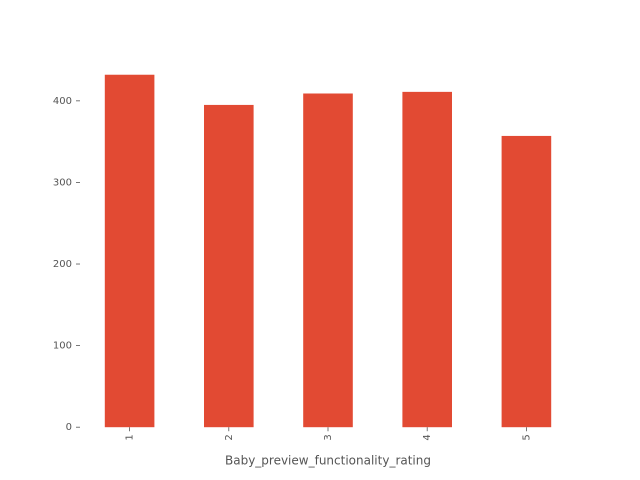  I want to click on y-tick-label: 300, so click(62, 182).